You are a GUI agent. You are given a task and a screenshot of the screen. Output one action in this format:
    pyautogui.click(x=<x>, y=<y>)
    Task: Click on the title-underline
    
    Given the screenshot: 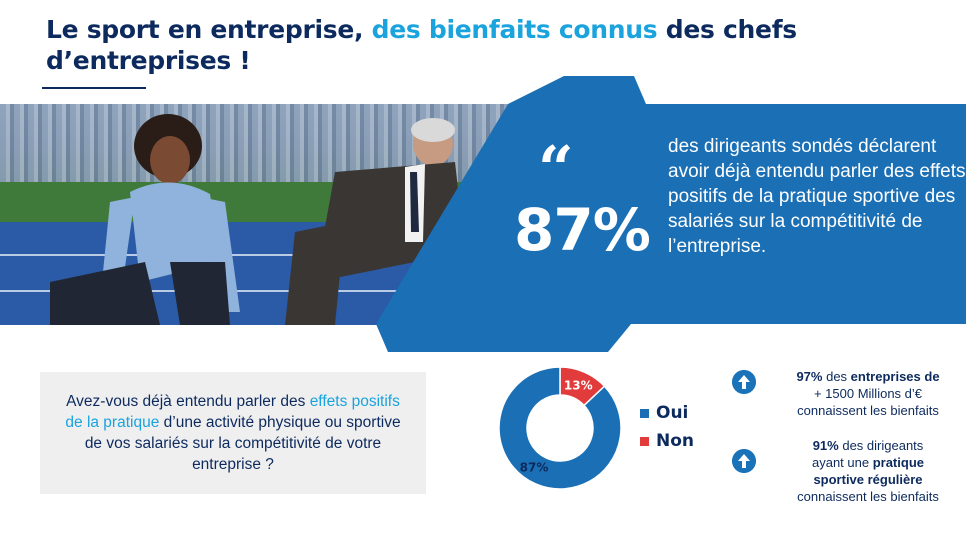 What is the action you would take?
    pyautogui.click(x=94, y=88)
    